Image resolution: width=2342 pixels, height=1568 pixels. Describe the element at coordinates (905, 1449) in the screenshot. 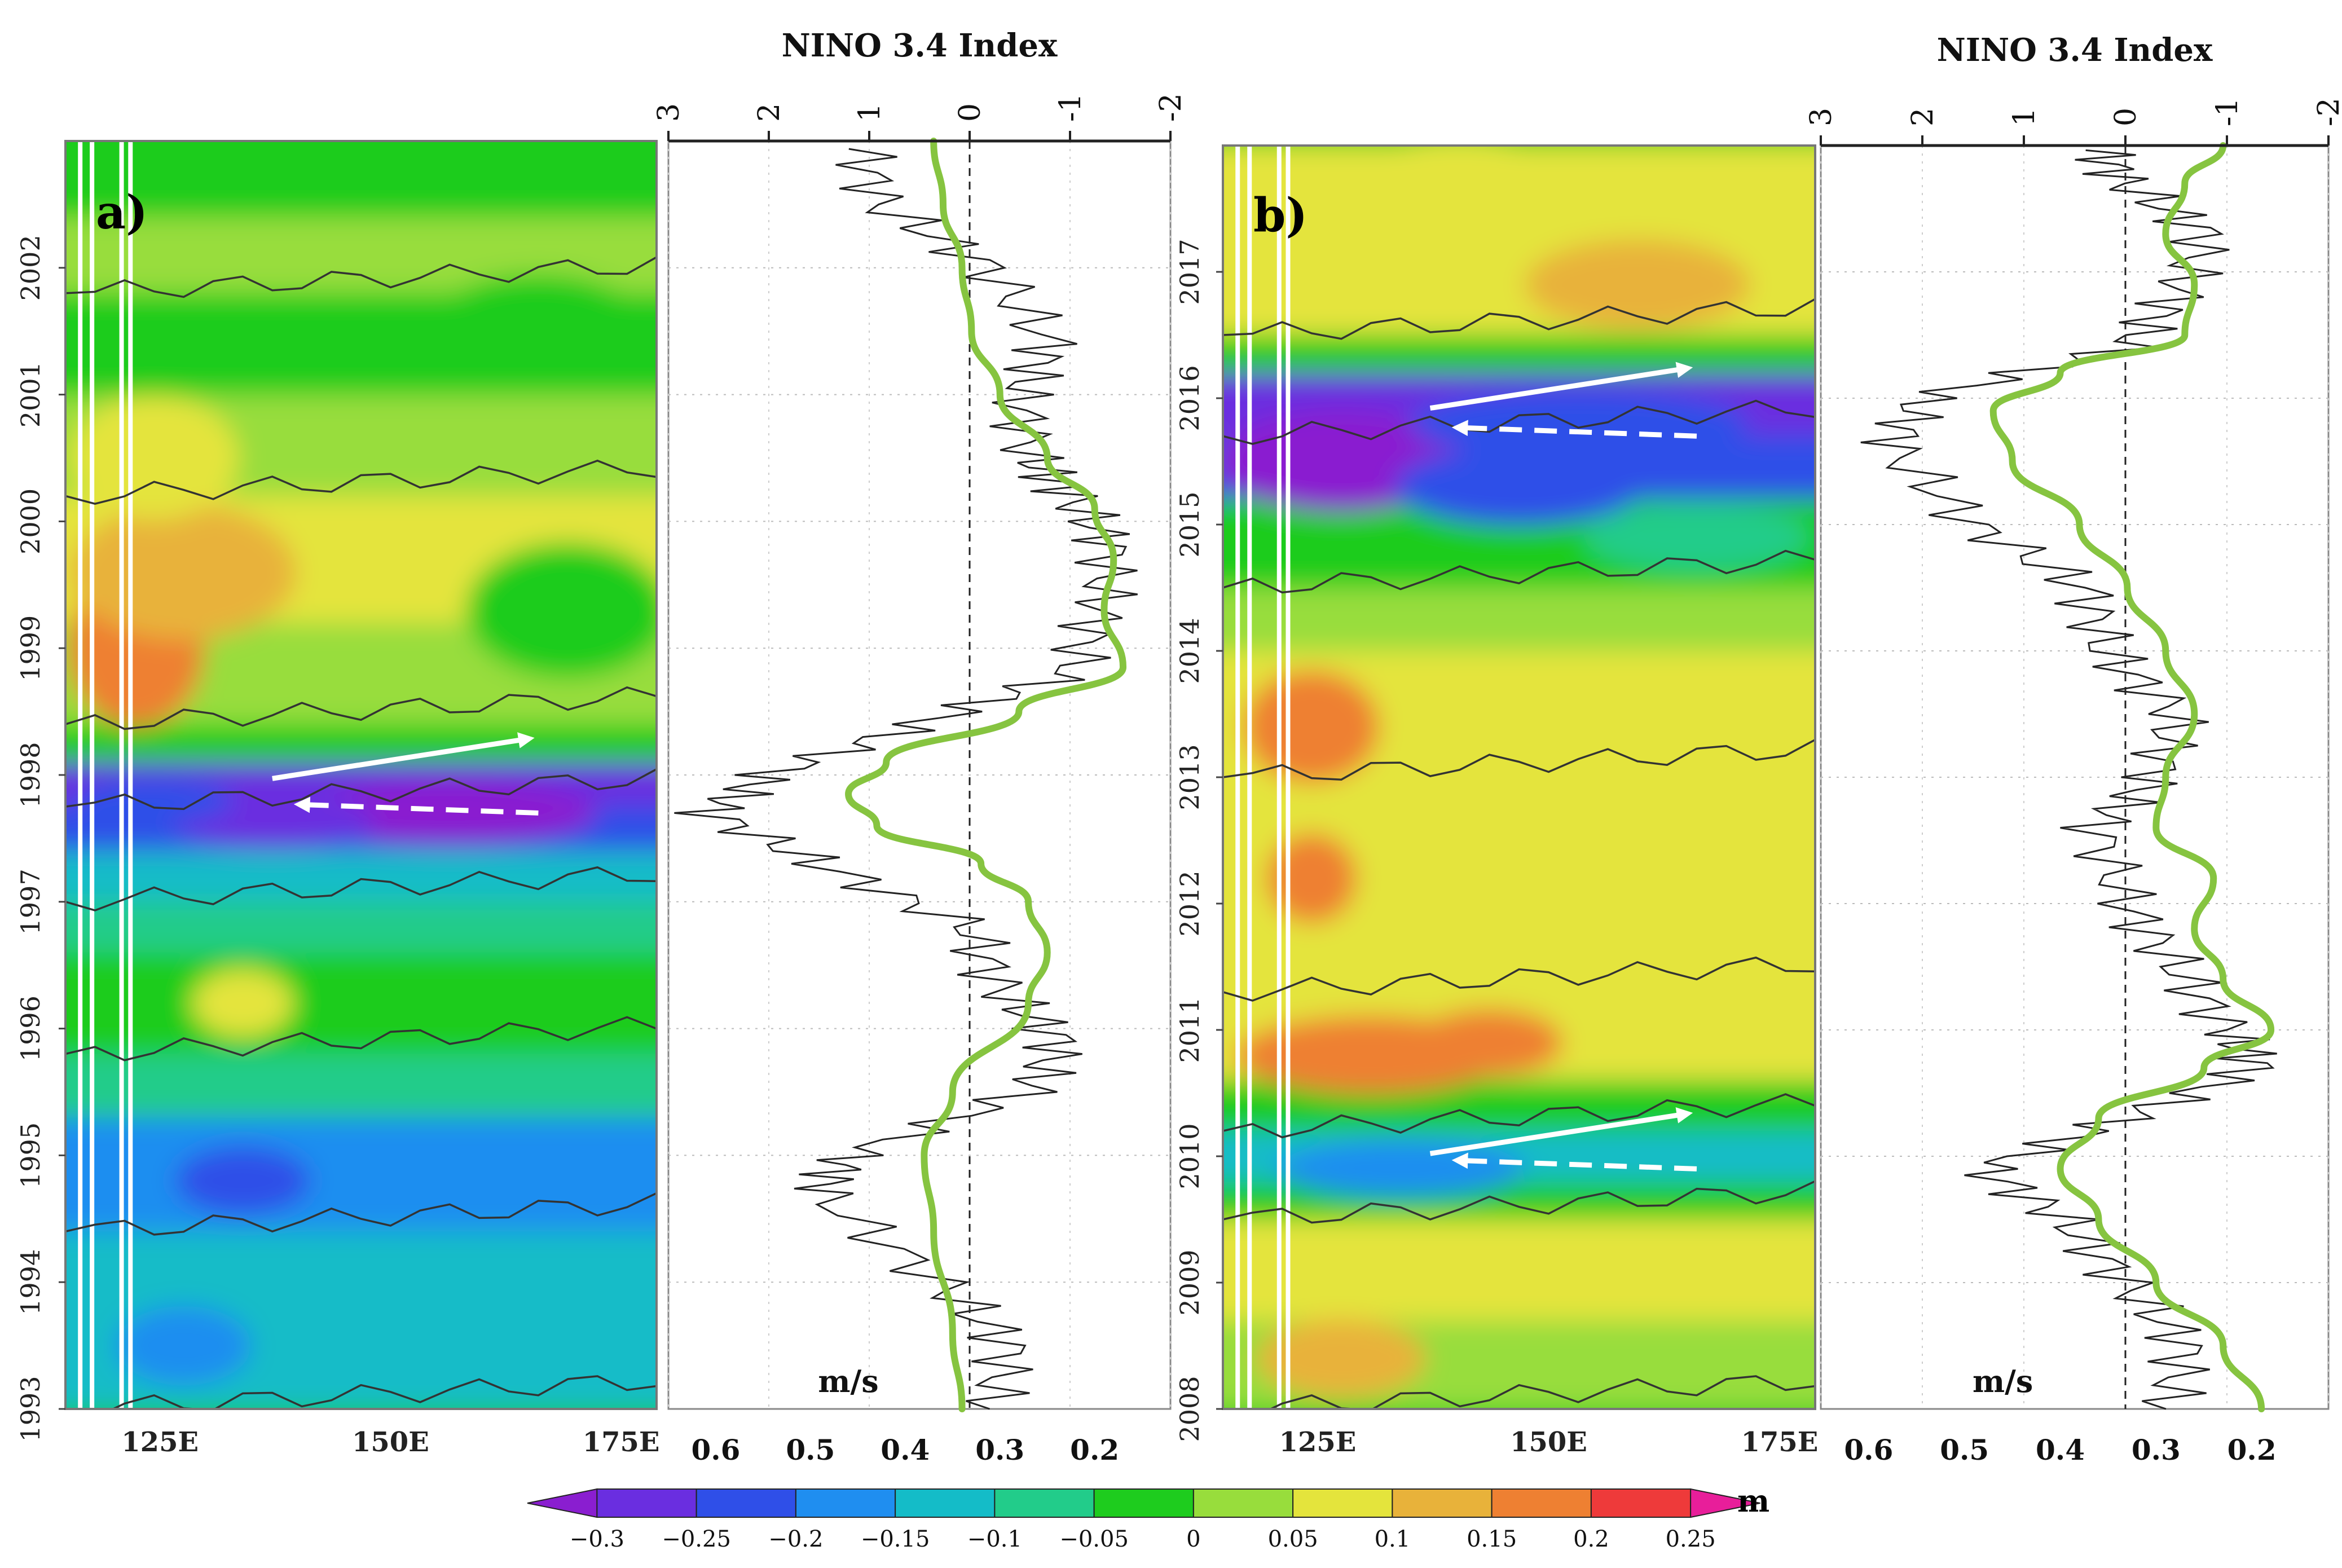

I see `speed-tick-label: 0.4` at that location.